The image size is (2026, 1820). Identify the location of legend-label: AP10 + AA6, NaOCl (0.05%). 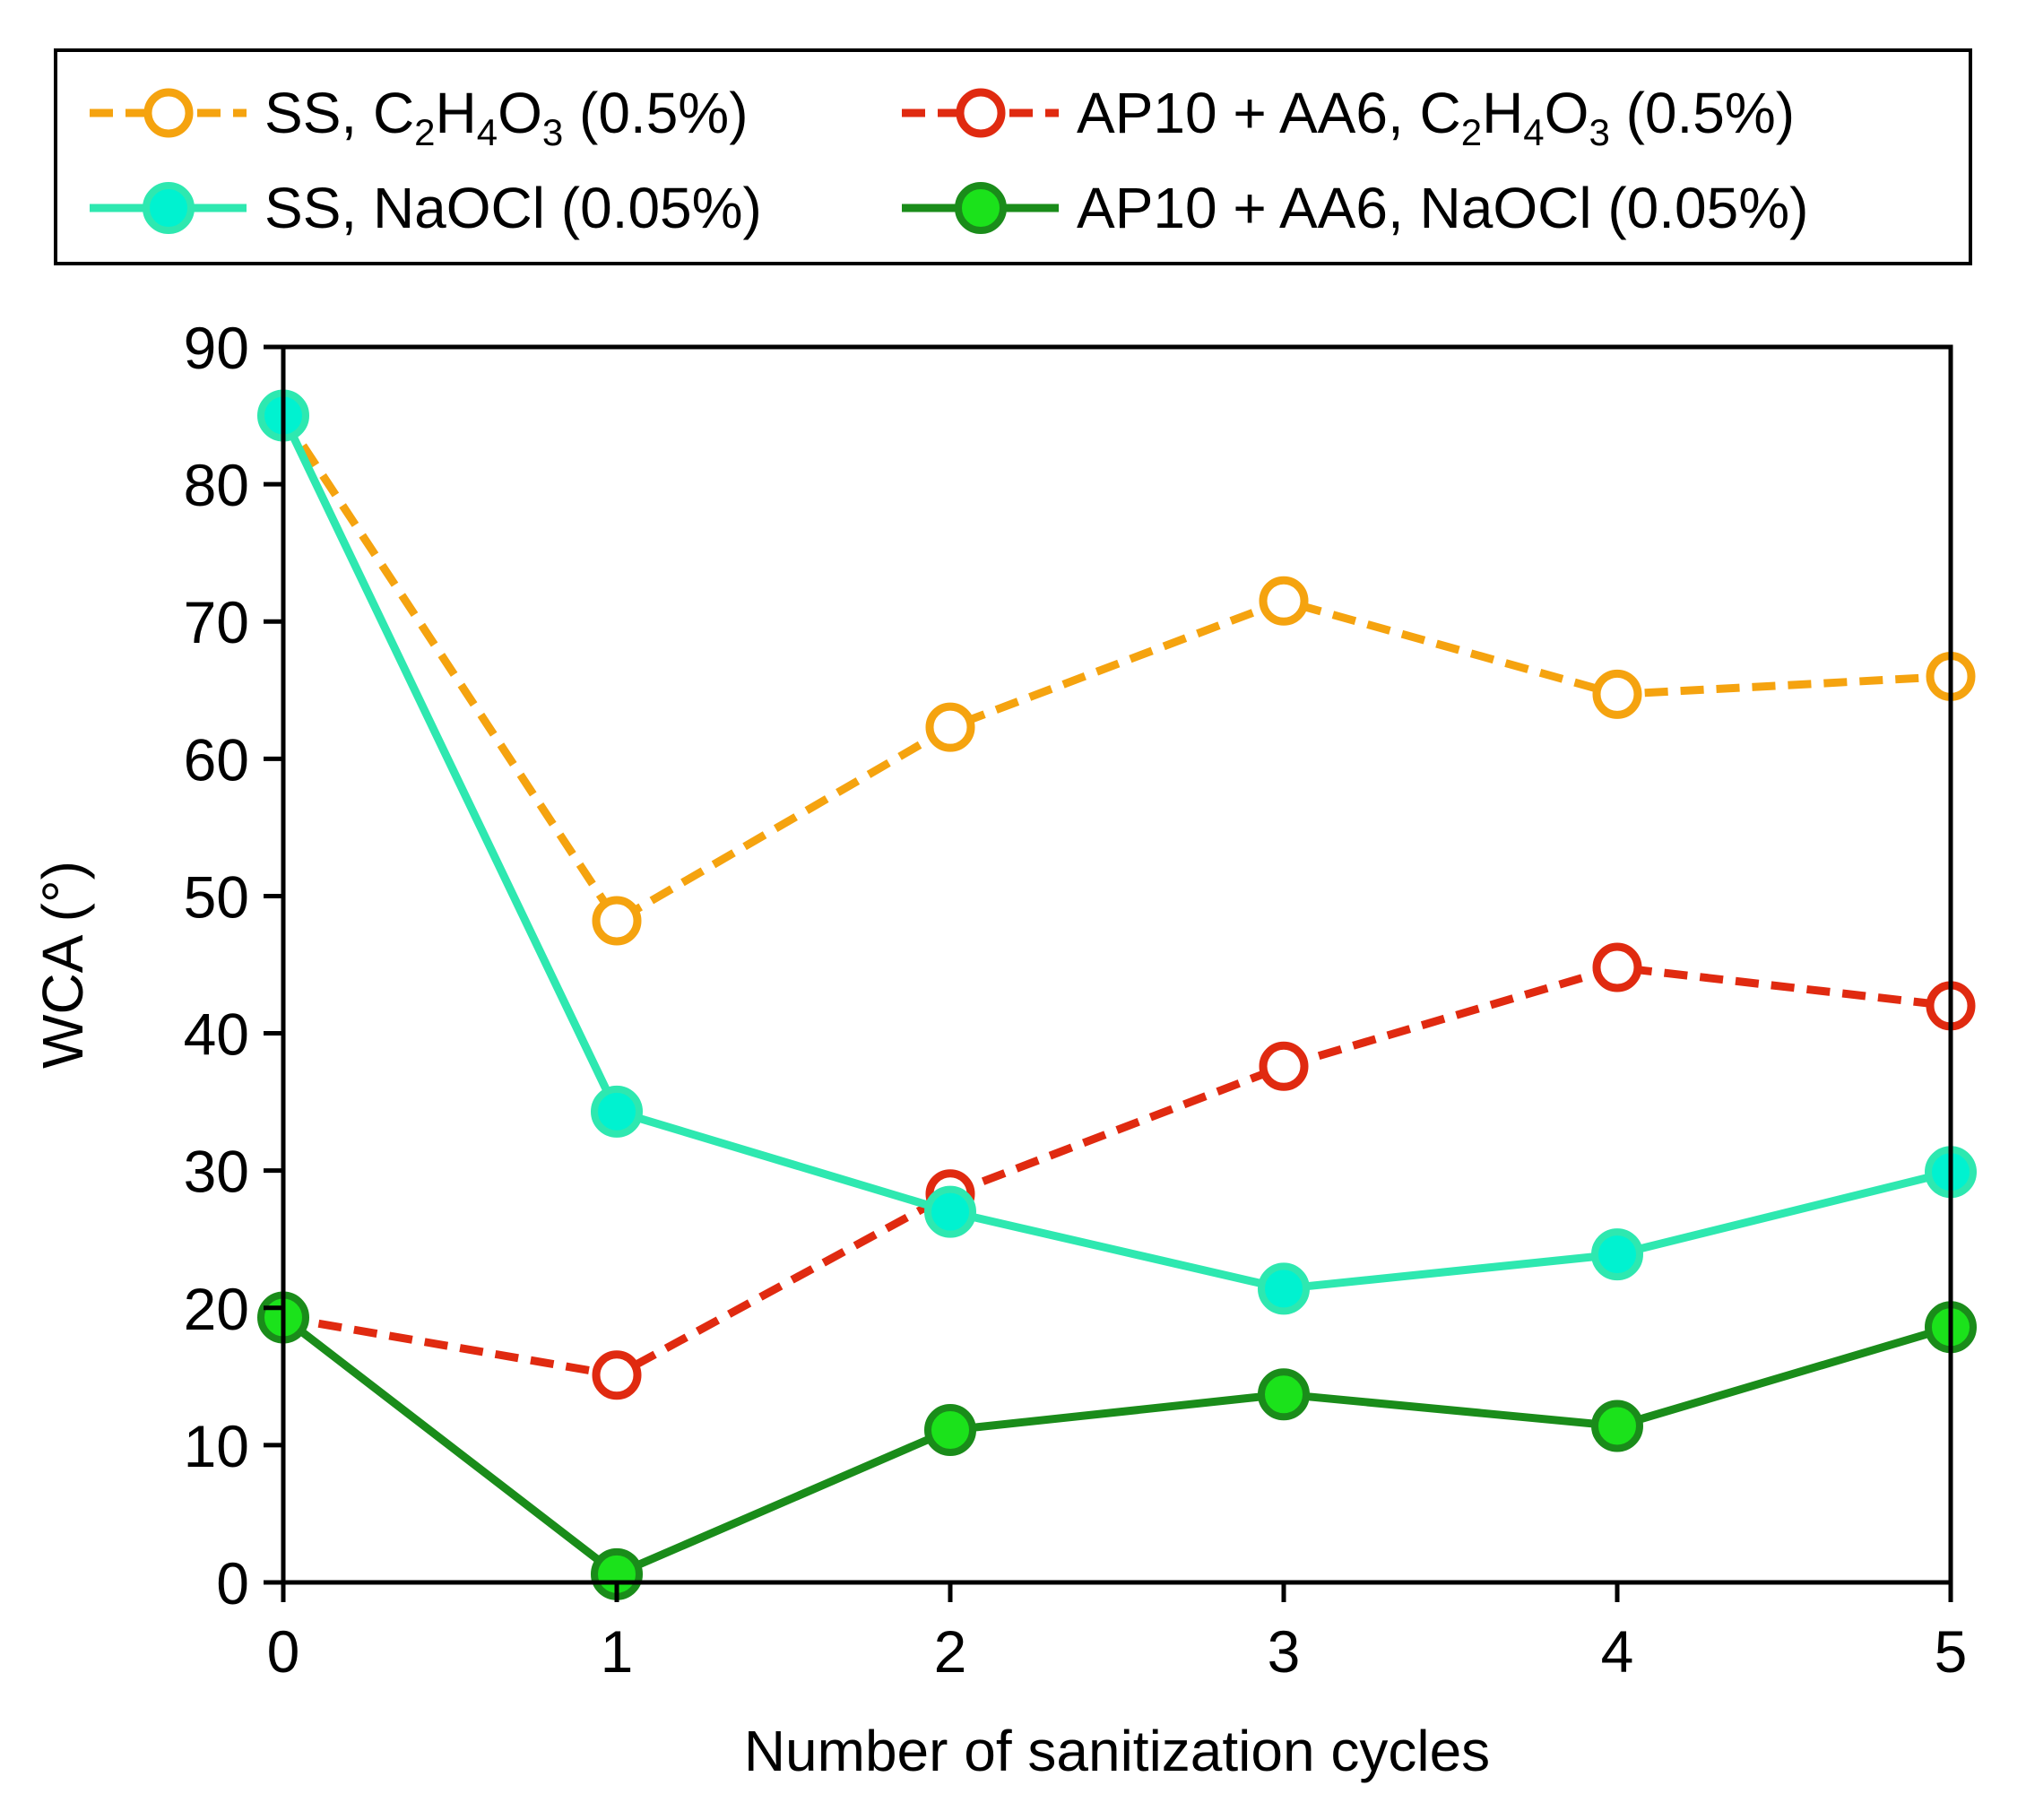
(1442, 208).